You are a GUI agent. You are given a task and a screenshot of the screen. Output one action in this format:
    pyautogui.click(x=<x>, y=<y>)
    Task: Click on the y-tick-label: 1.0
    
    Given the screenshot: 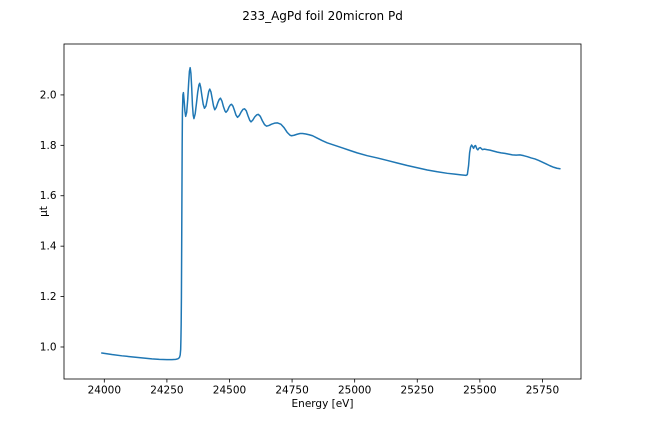 What is the action you would take?
    pyautogui.click(x=48, y=347)
    